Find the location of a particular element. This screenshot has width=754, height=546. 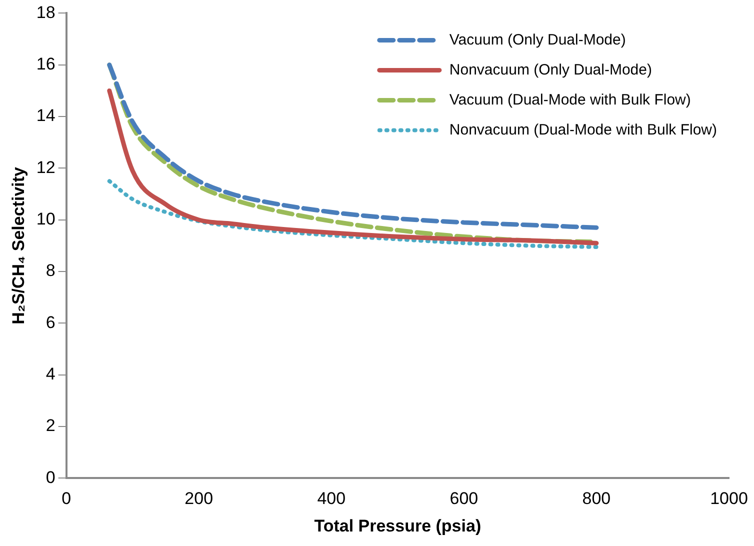

x-tick-label: 0 is located at coordinates (67, 498).